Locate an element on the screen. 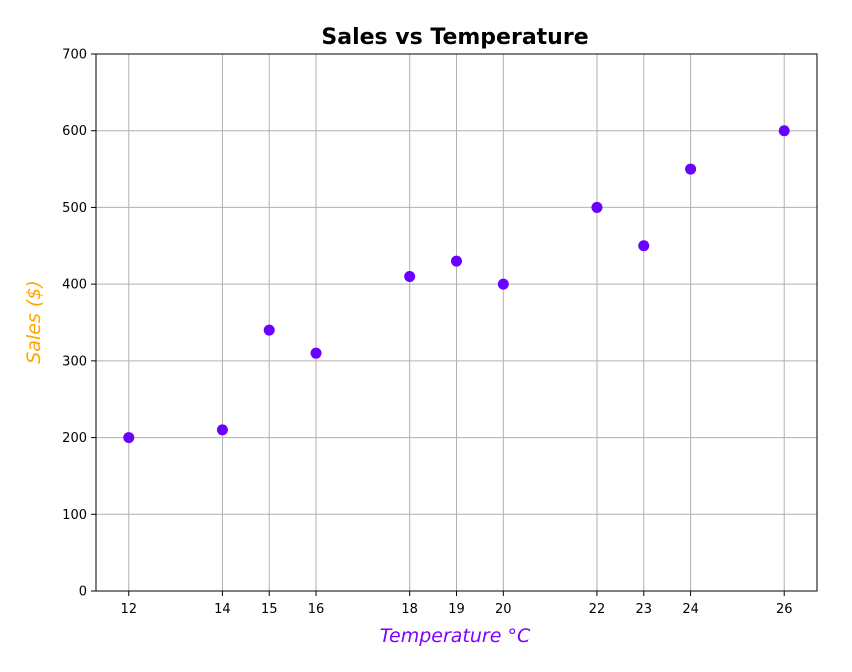  chart-title: Sales vs Temperature is located at coordinates (454, 37).